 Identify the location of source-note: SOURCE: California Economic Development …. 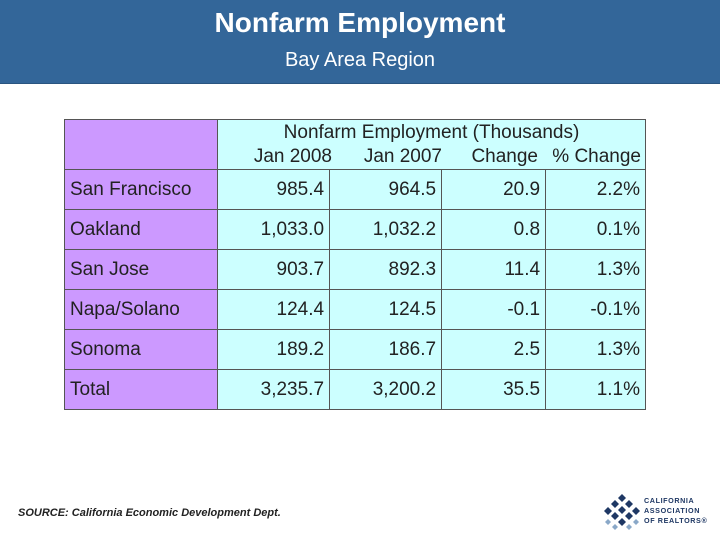
(149, 513).